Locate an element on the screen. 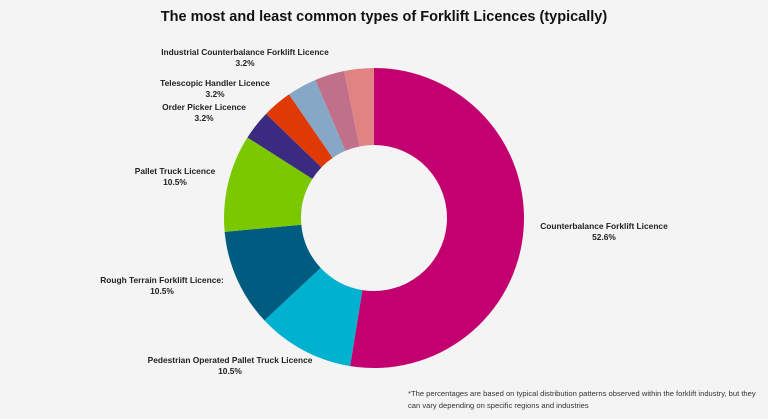  slice-value-5: 3.2% is located at coordinates (204, 118).